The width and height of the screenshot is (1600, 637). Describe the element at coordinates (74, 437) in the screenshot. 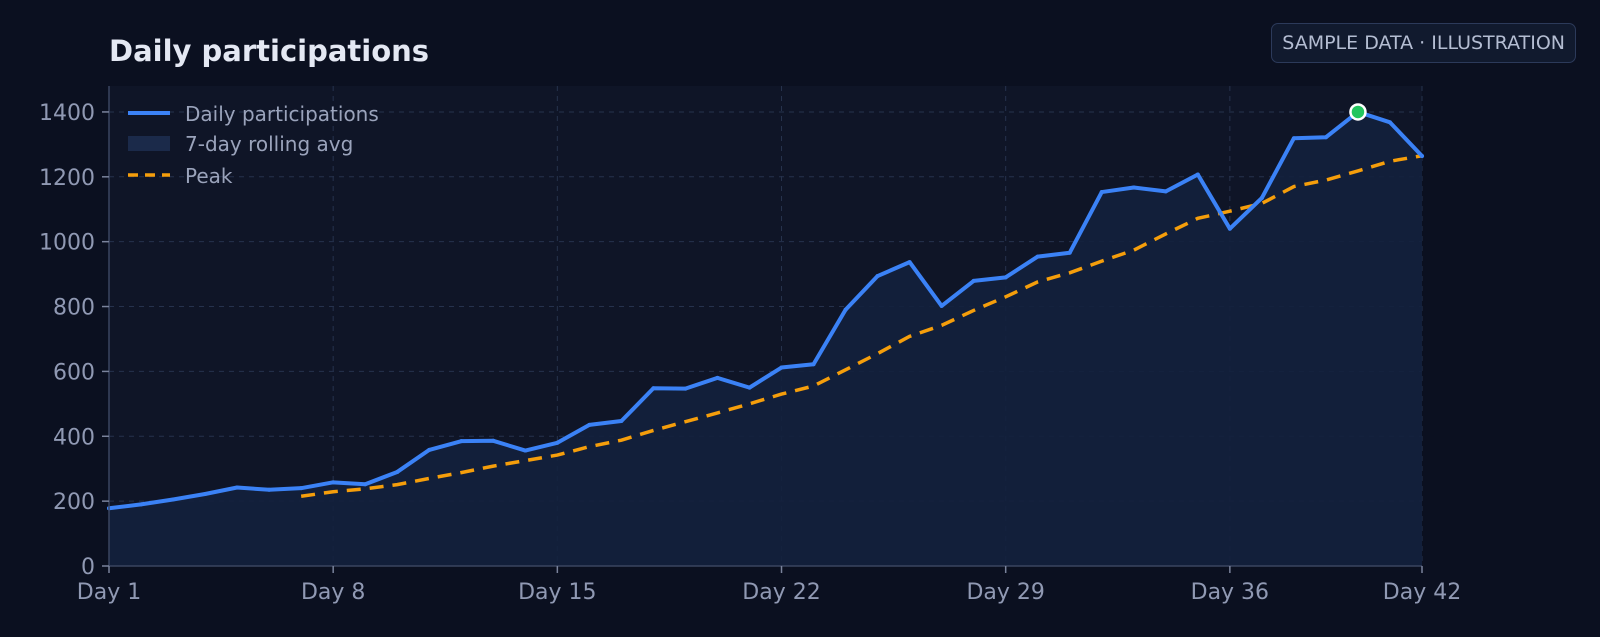

I see `y-tick-label: 400` at that location.